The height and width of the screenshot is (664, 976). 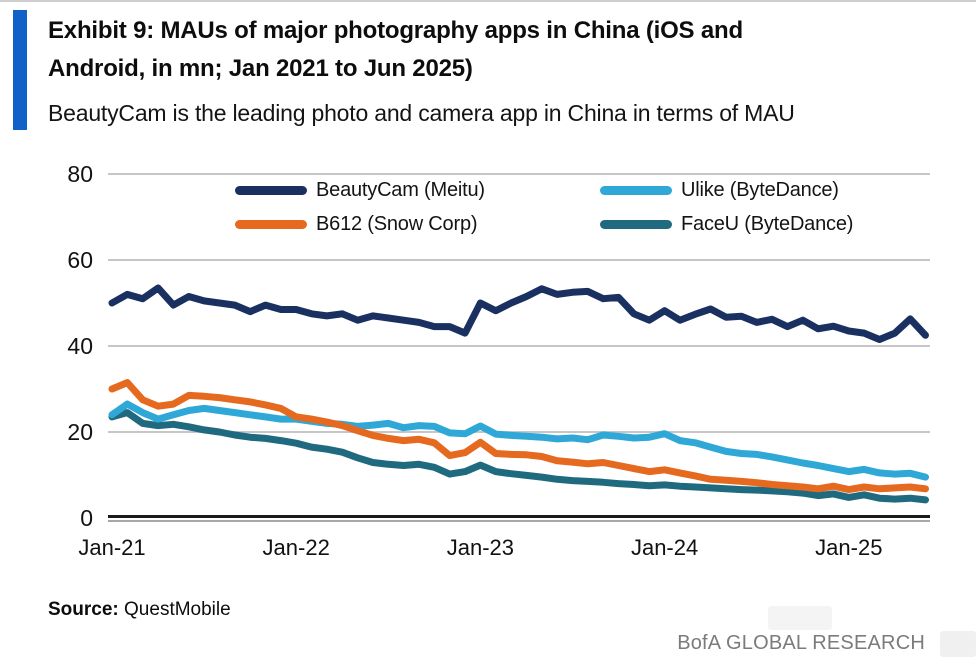 What do you see at coordinates (80, 432) in the screenshot?
I see `y-tick-label: 20` at bounding box center [80, 432].